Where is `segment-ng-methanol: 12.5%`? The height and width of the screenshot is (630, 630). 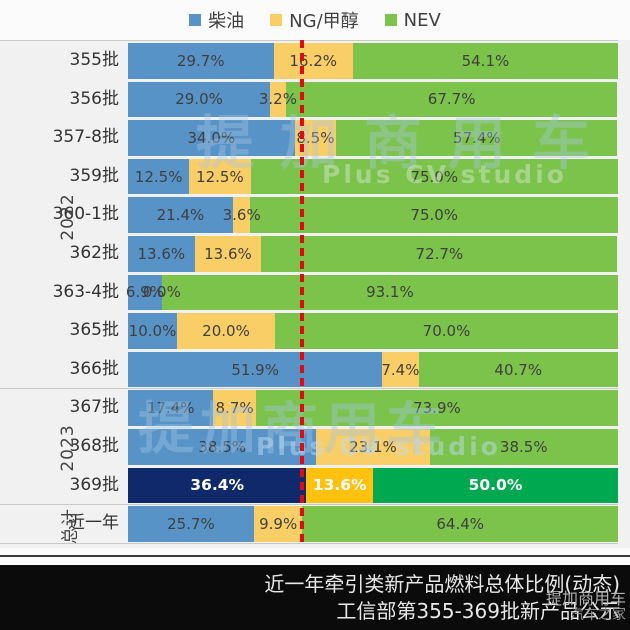 segment-ng-methanol: 12.5% is located at coordinates (220, 176).